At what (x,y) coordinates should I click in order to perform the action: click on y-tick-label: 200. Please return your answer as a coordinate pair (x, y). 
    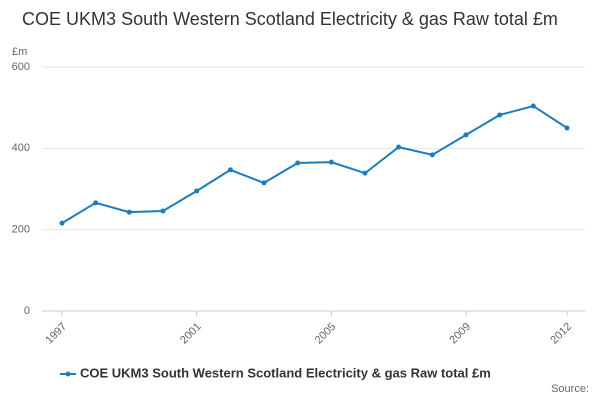
    Looking at the image, I should click on (21, 230).